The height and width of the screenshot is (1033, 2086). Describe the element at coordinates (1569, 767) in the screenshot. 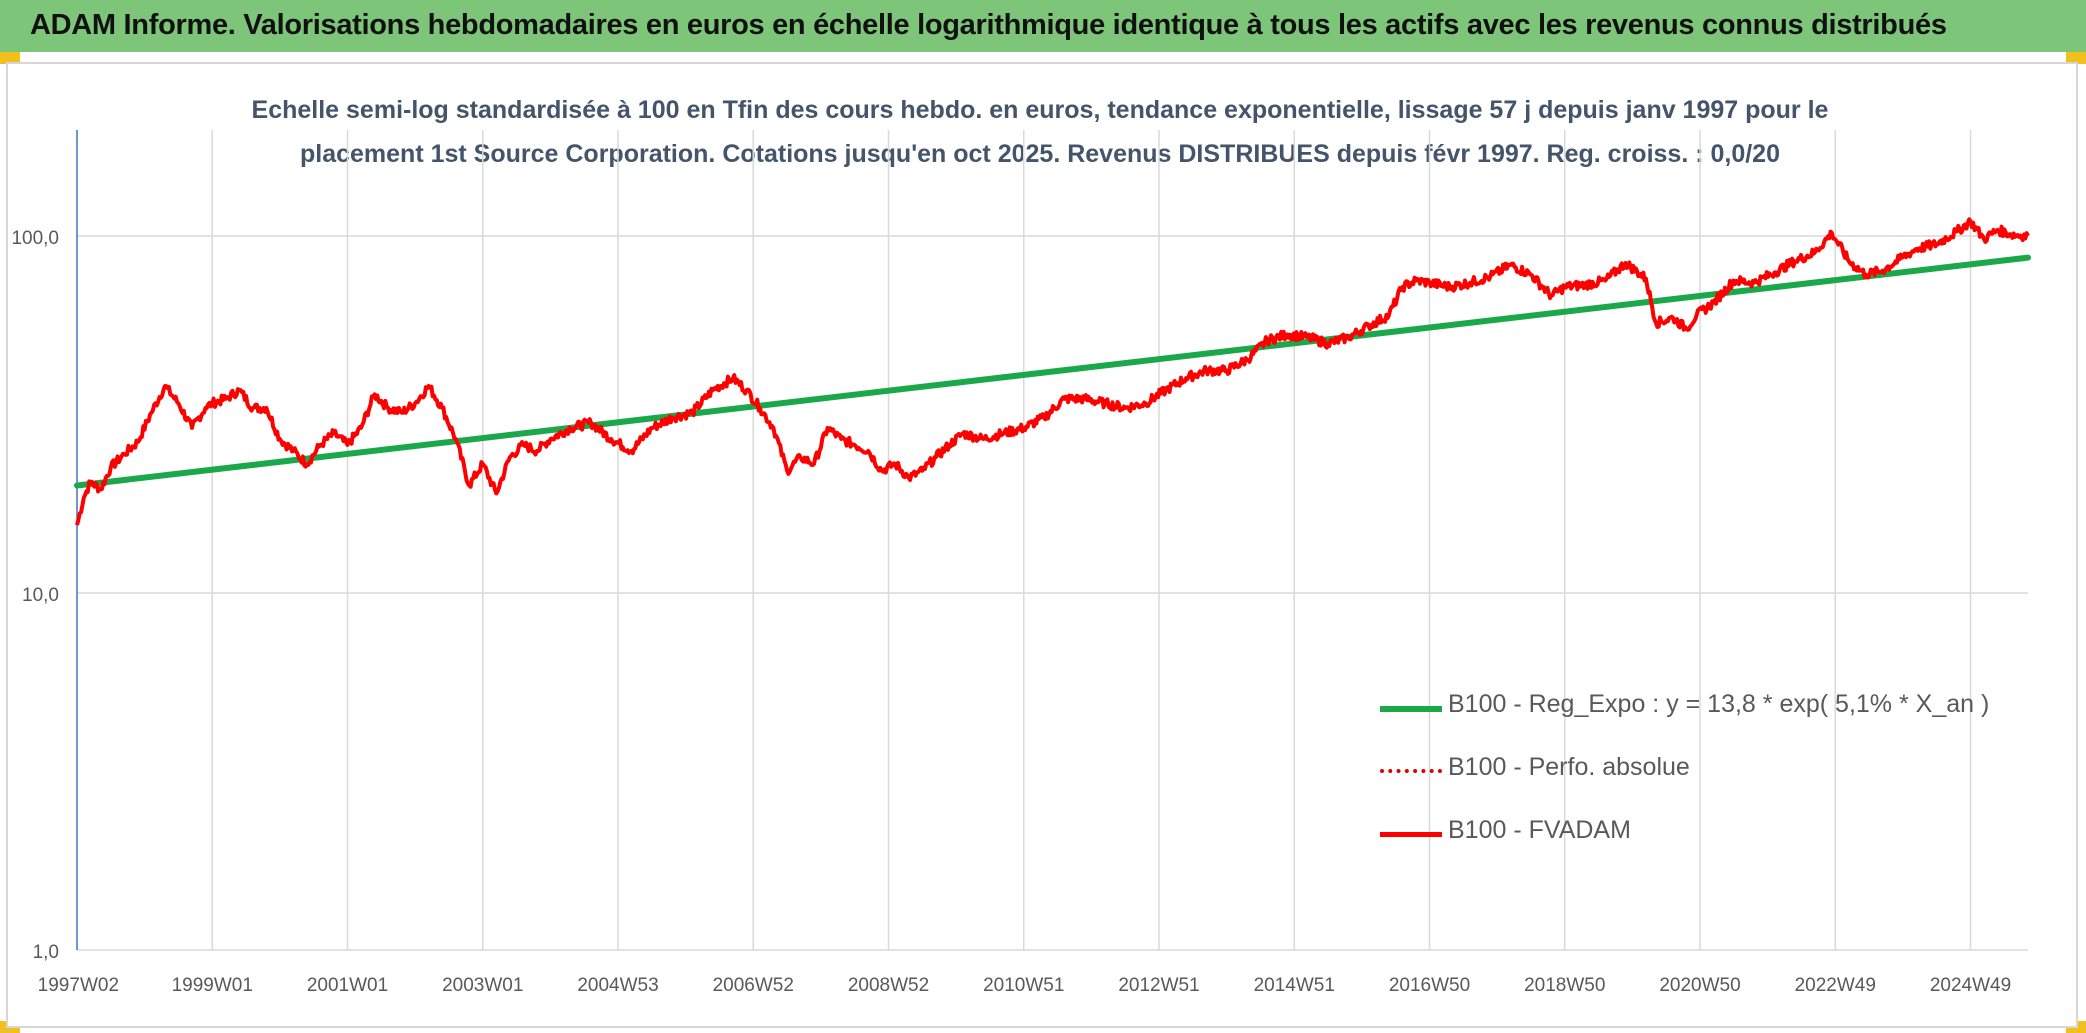

I see `legend-label-perfo: B100 - Perfo. absolue` at that location.